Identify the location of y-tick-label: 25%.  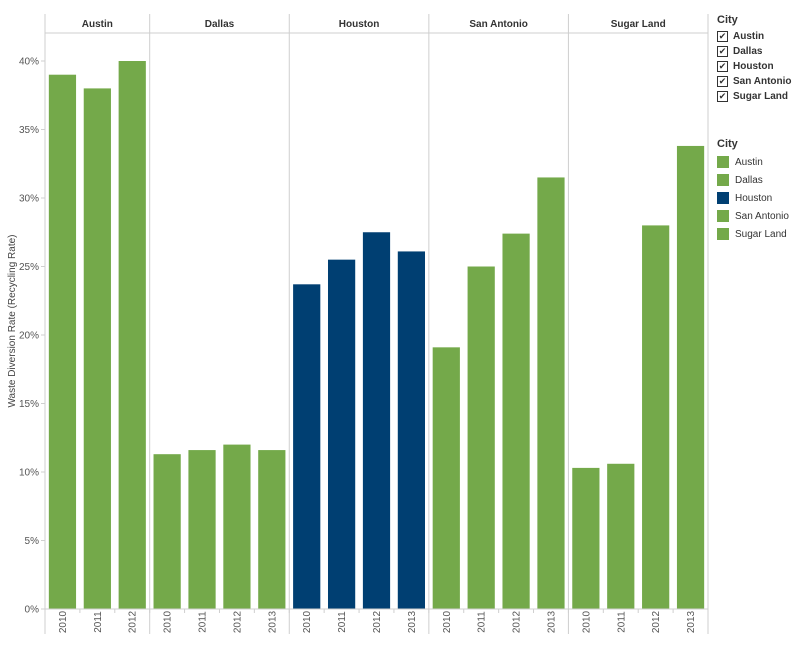
(29, 267).